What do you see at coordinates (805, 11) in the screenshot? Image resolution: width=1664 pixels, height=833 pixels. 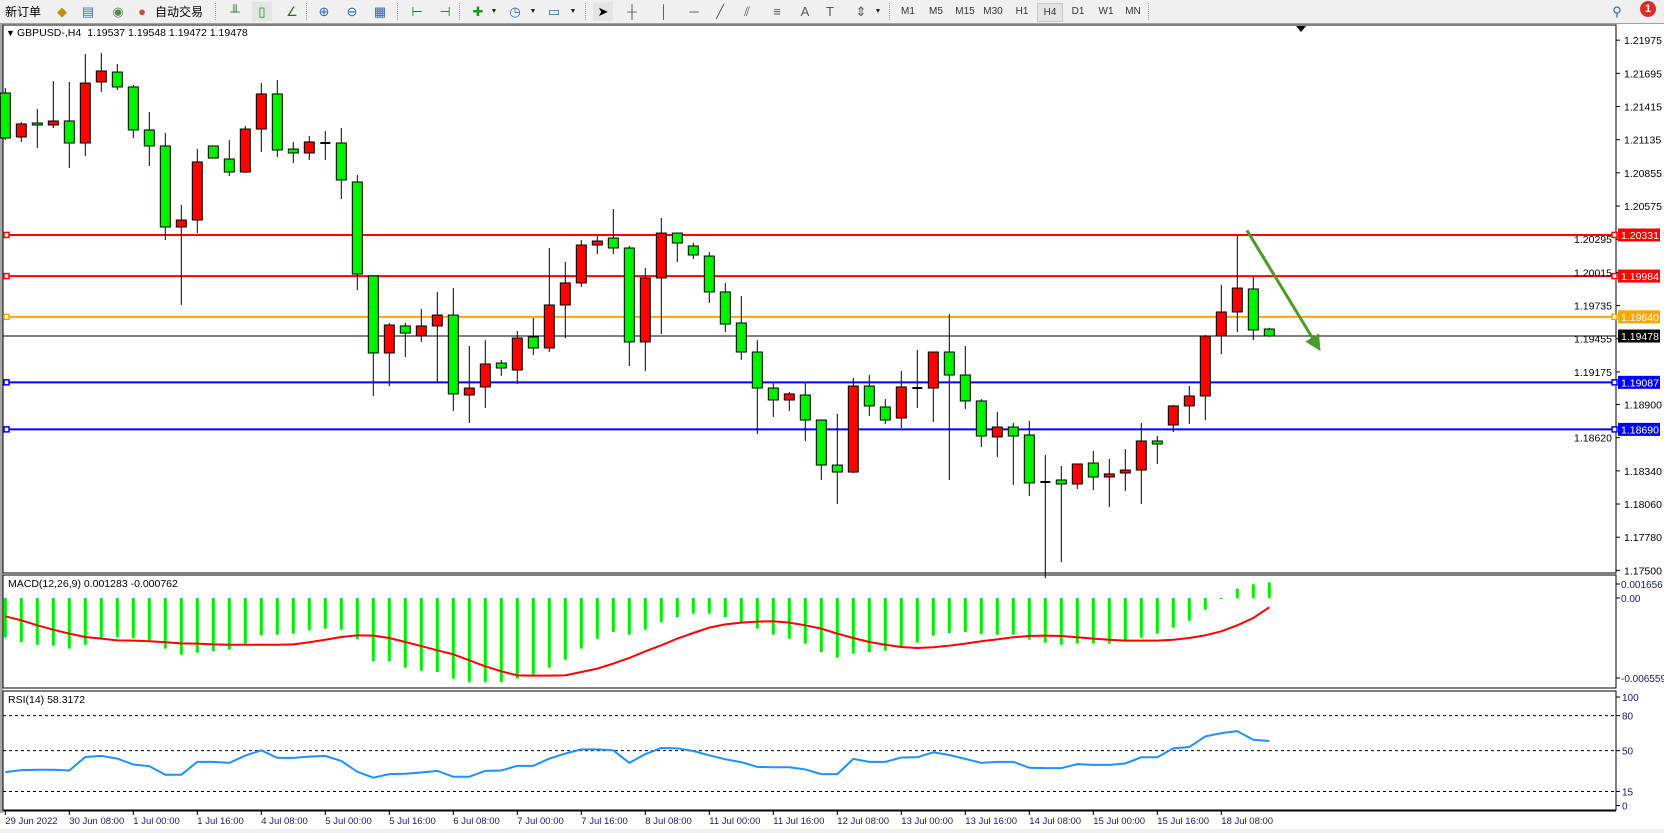 I see `text-icon: A` at bounding box center [805, 11].